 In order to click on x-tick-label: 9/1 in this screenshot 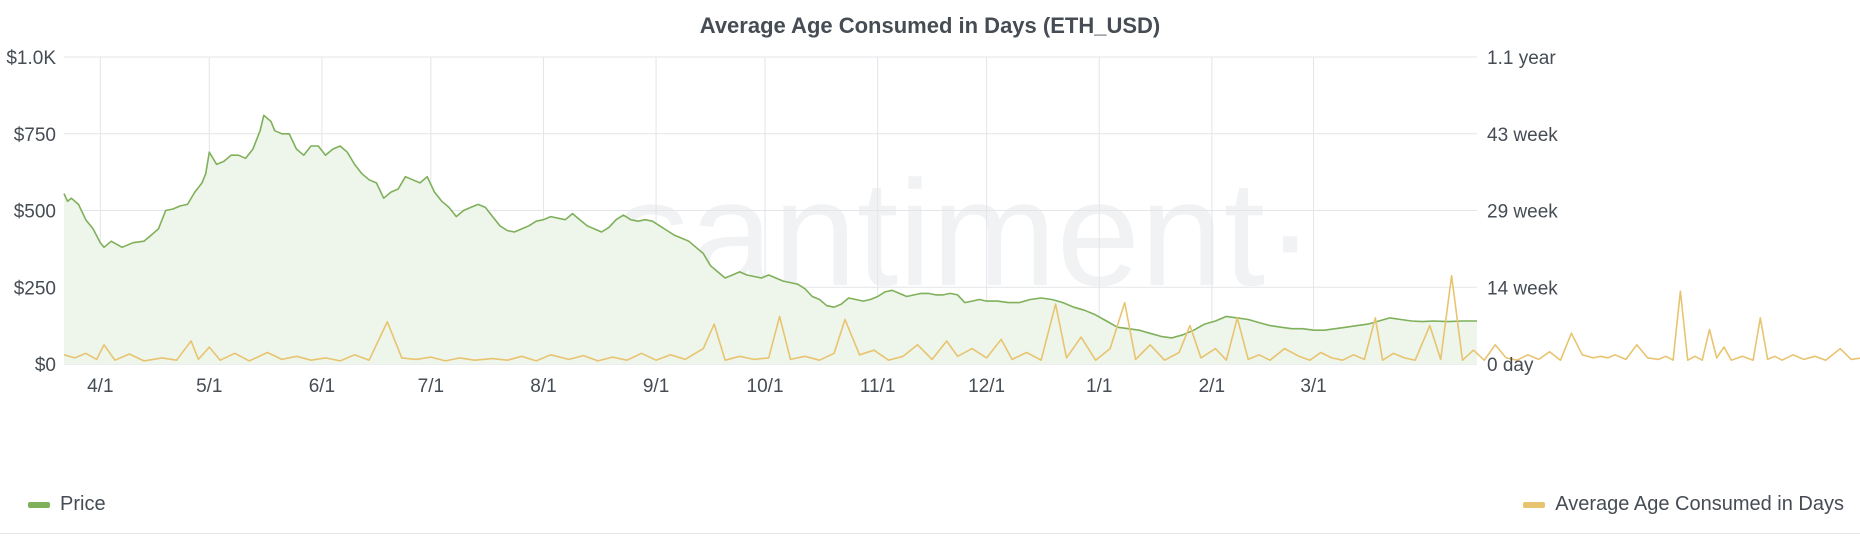, I will do `click(656, 386)`.